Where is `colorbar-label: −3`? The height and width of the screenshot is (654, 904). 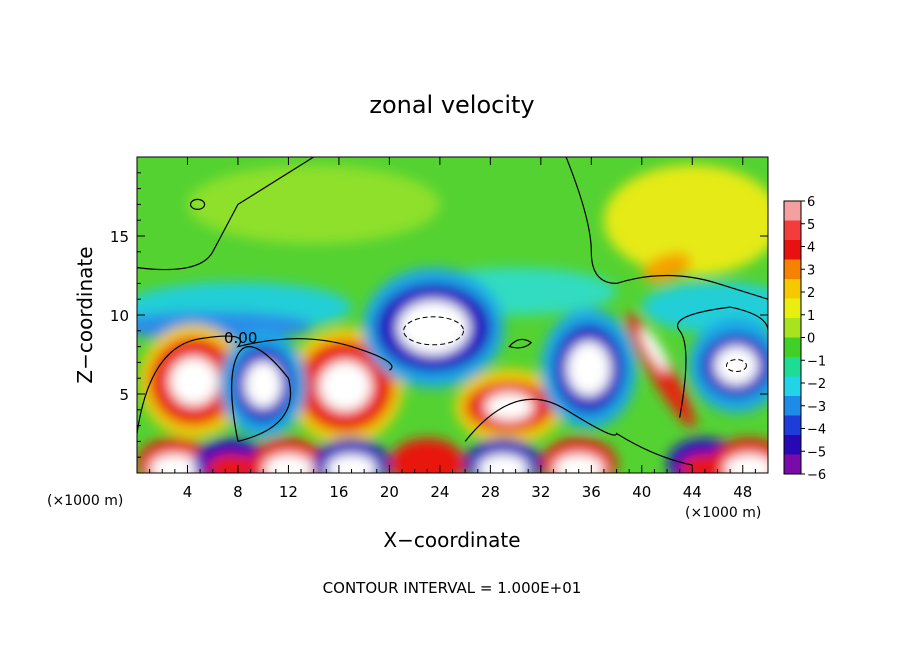 colorbar-label: −3 is located at coordinates (816, 407).